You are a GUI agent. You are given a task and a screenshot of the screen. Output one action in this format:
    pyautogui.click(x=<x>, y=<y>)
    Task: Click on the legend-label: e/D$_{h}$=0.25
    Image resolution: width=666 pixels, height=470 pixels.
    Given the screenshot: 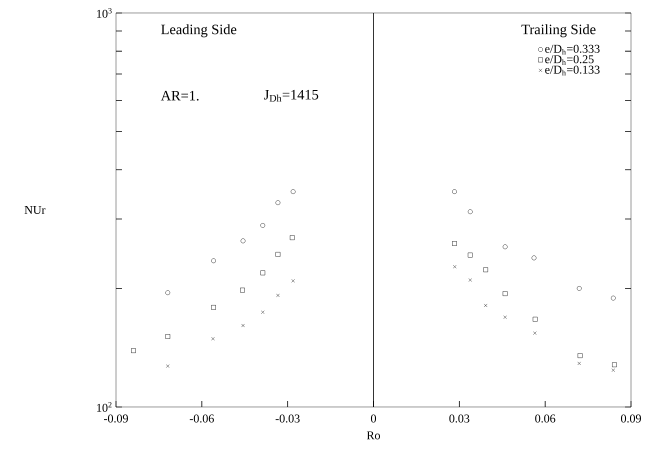 What is the action you would take?
    pyautogui.click(x=569, y=60)
    